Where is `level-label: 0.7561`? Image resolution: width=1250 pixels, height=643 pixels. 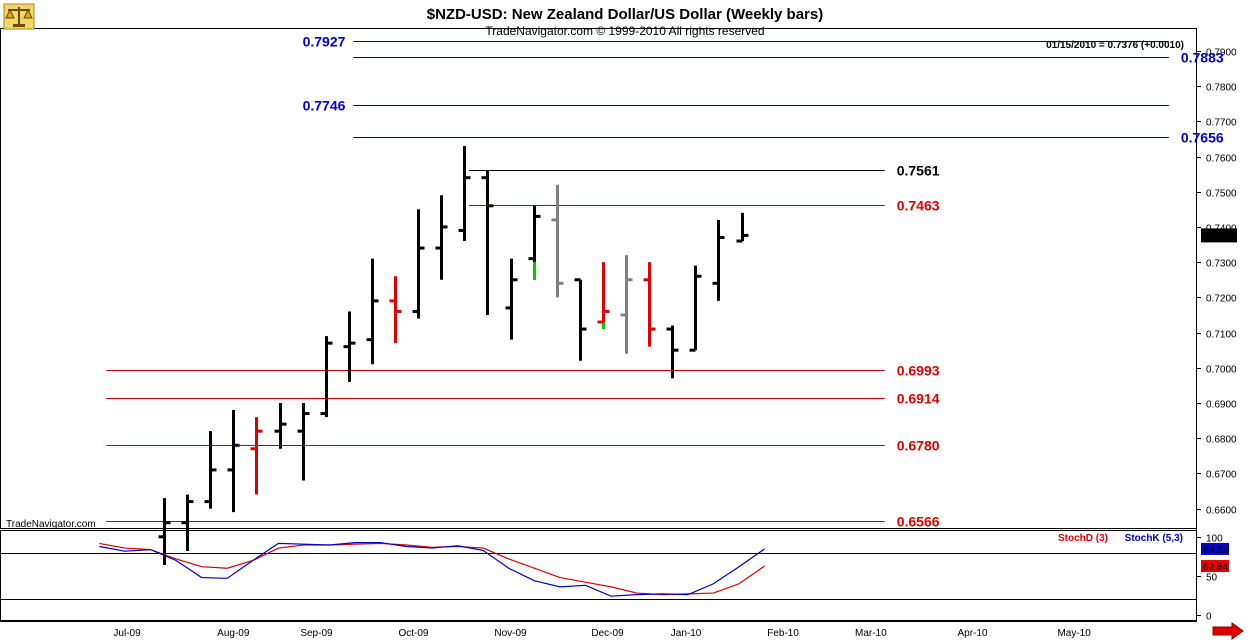 level-label: 0.7561 is located at coordinates (918, 171).